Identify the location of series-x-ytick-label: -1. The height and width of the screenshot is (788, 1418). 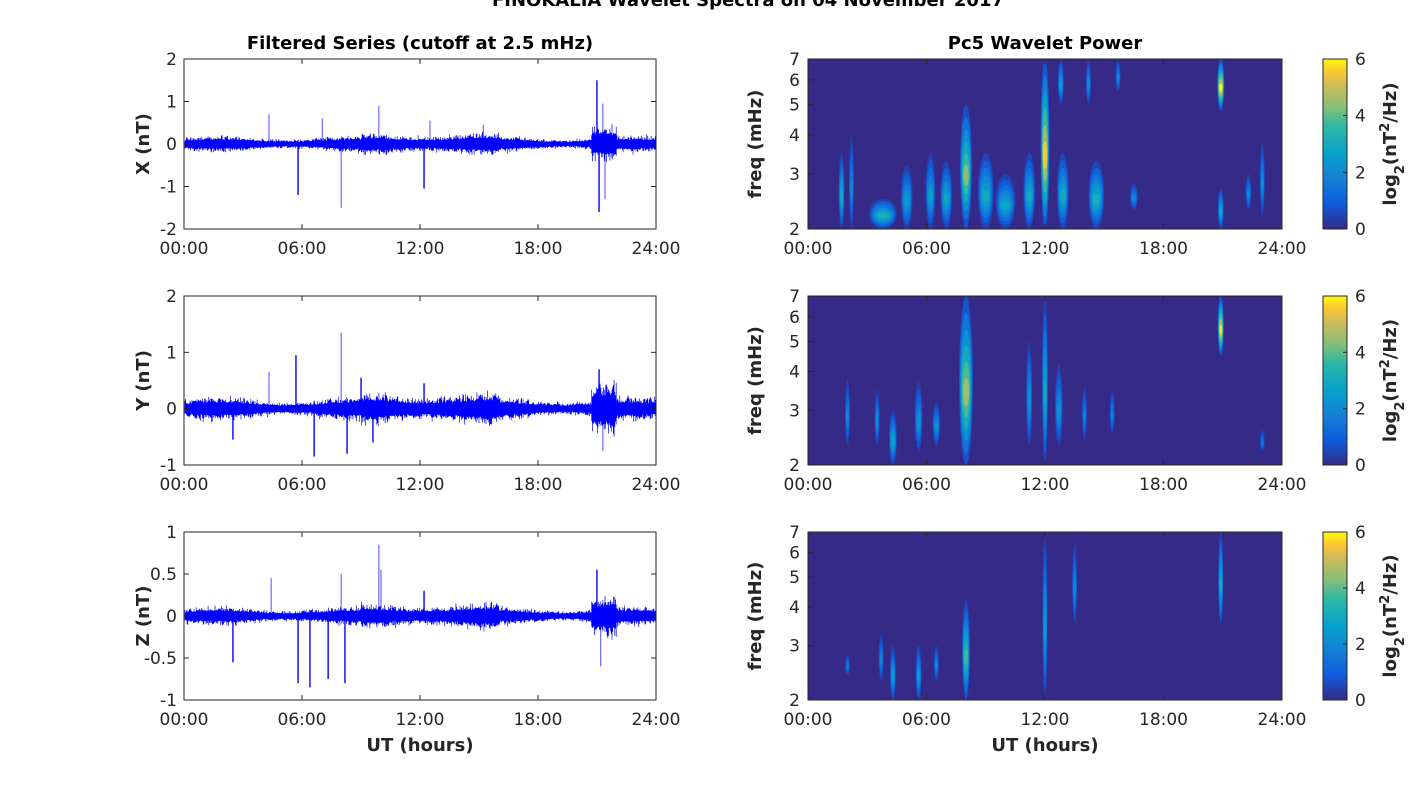
(168, 188).